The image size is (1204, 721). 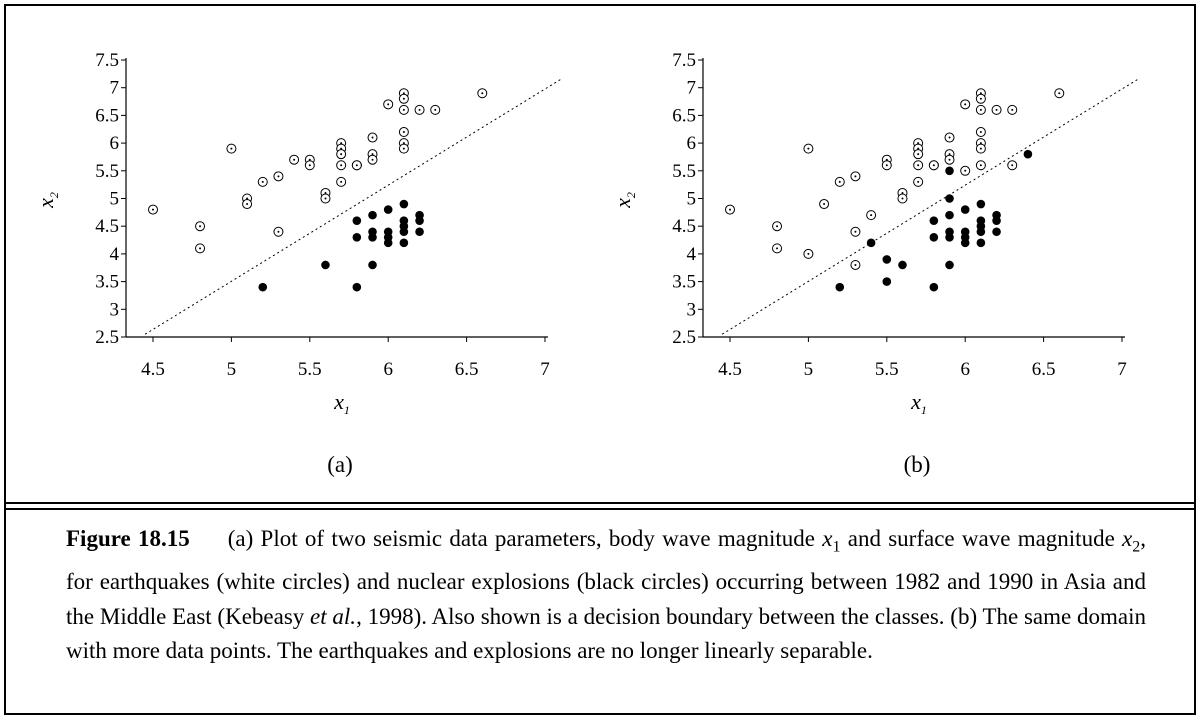 I want to click on plot-b-x-axis-label: x1, so click(x=918, y=403).